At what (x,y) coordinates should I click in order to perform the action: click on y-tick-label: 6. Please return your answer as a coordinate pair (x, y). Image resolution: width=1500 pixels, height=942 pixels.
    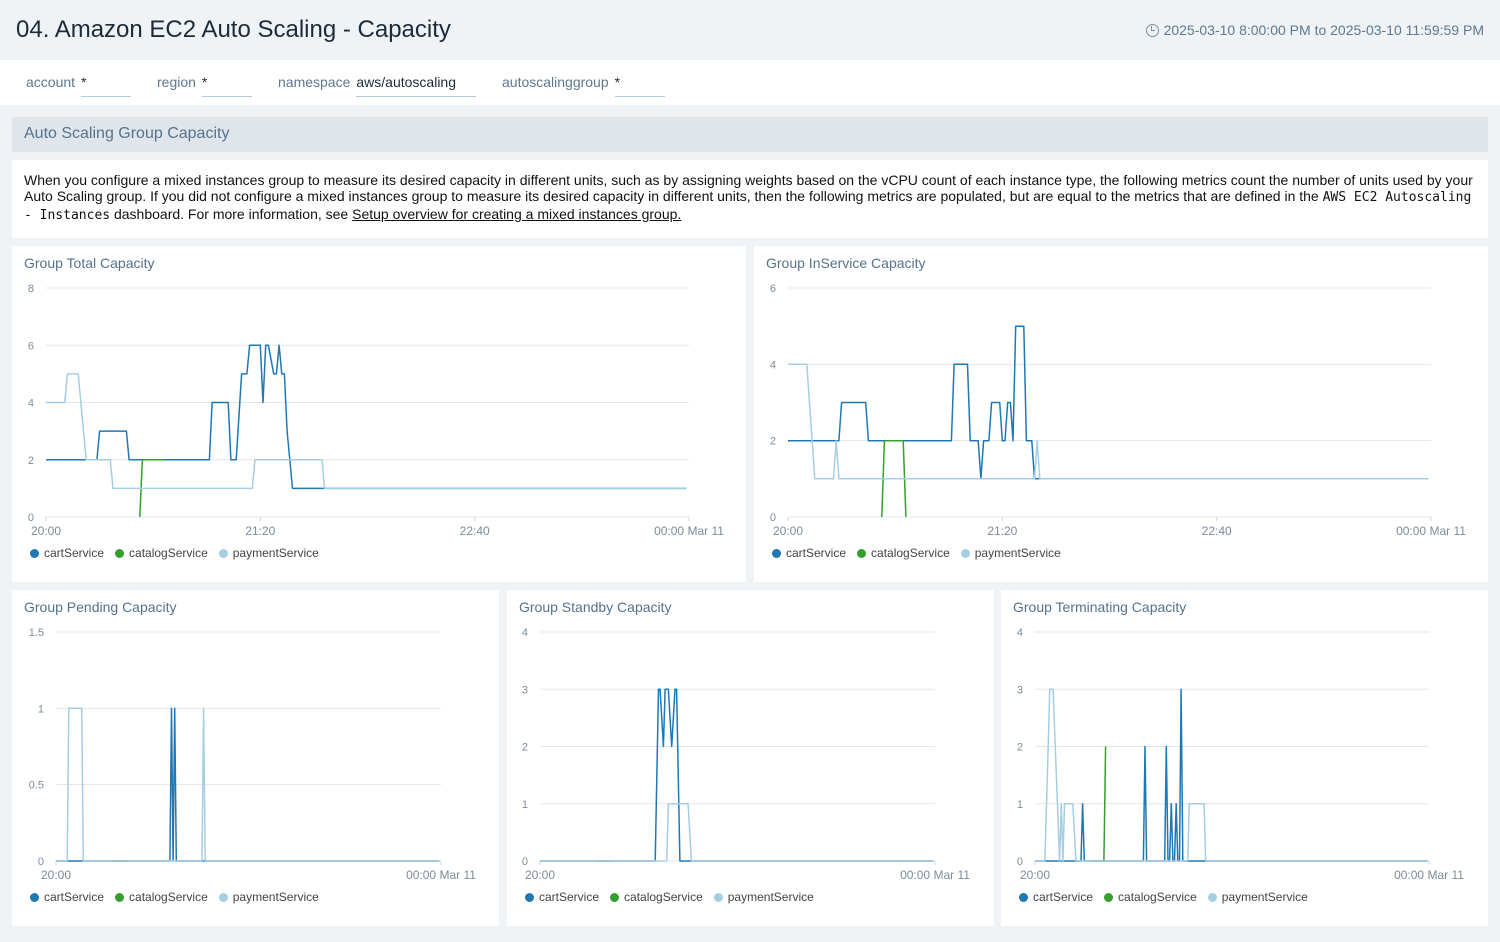
    Looking at the image, I should click on (31, 346).